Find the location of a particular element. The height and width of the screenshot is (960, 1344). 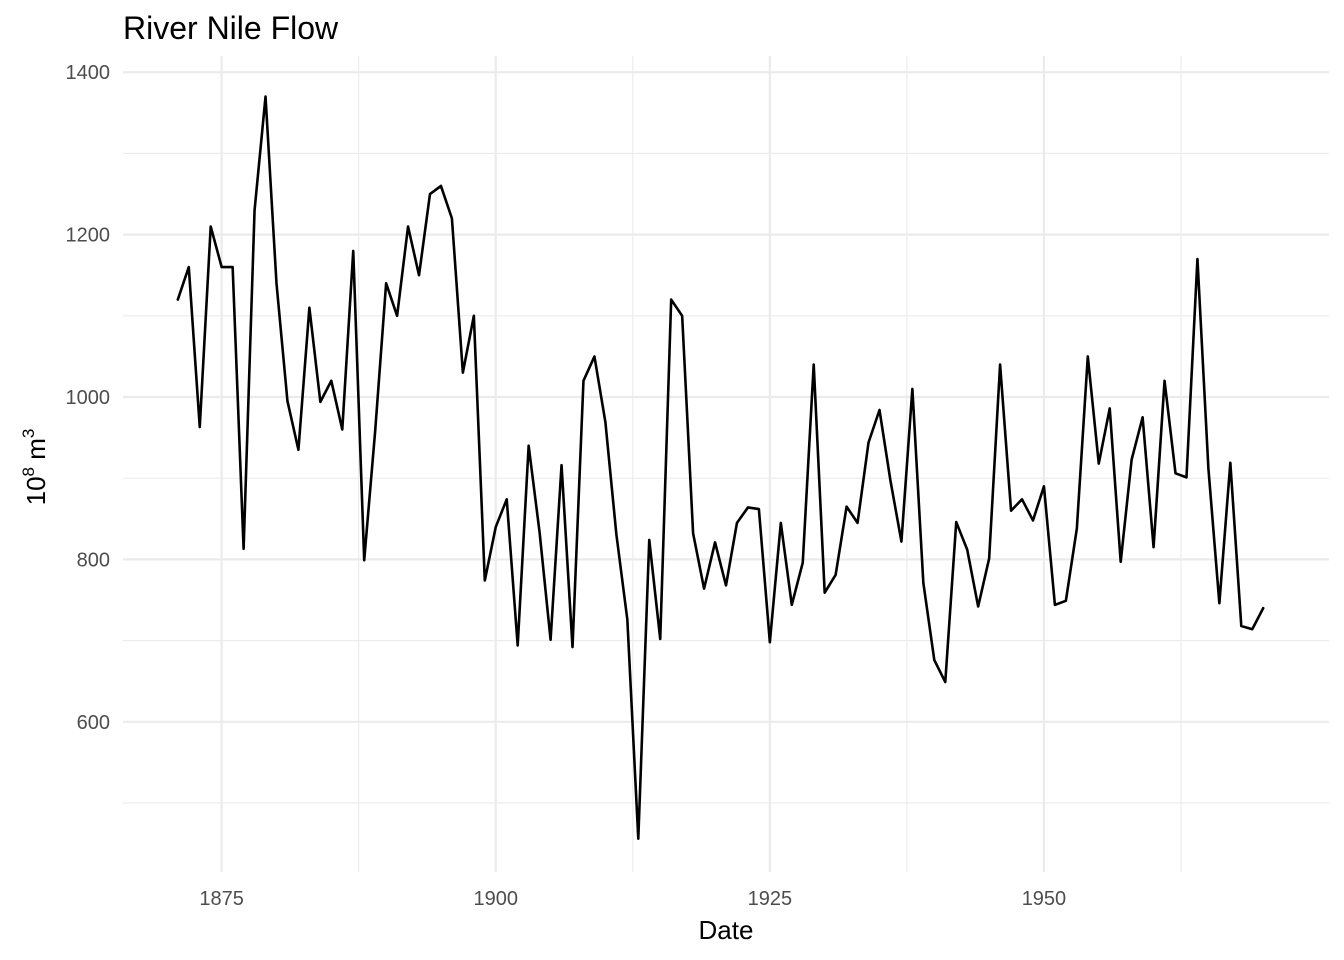

x-tick-label: 1950 is located at coordinates (1044, 899).